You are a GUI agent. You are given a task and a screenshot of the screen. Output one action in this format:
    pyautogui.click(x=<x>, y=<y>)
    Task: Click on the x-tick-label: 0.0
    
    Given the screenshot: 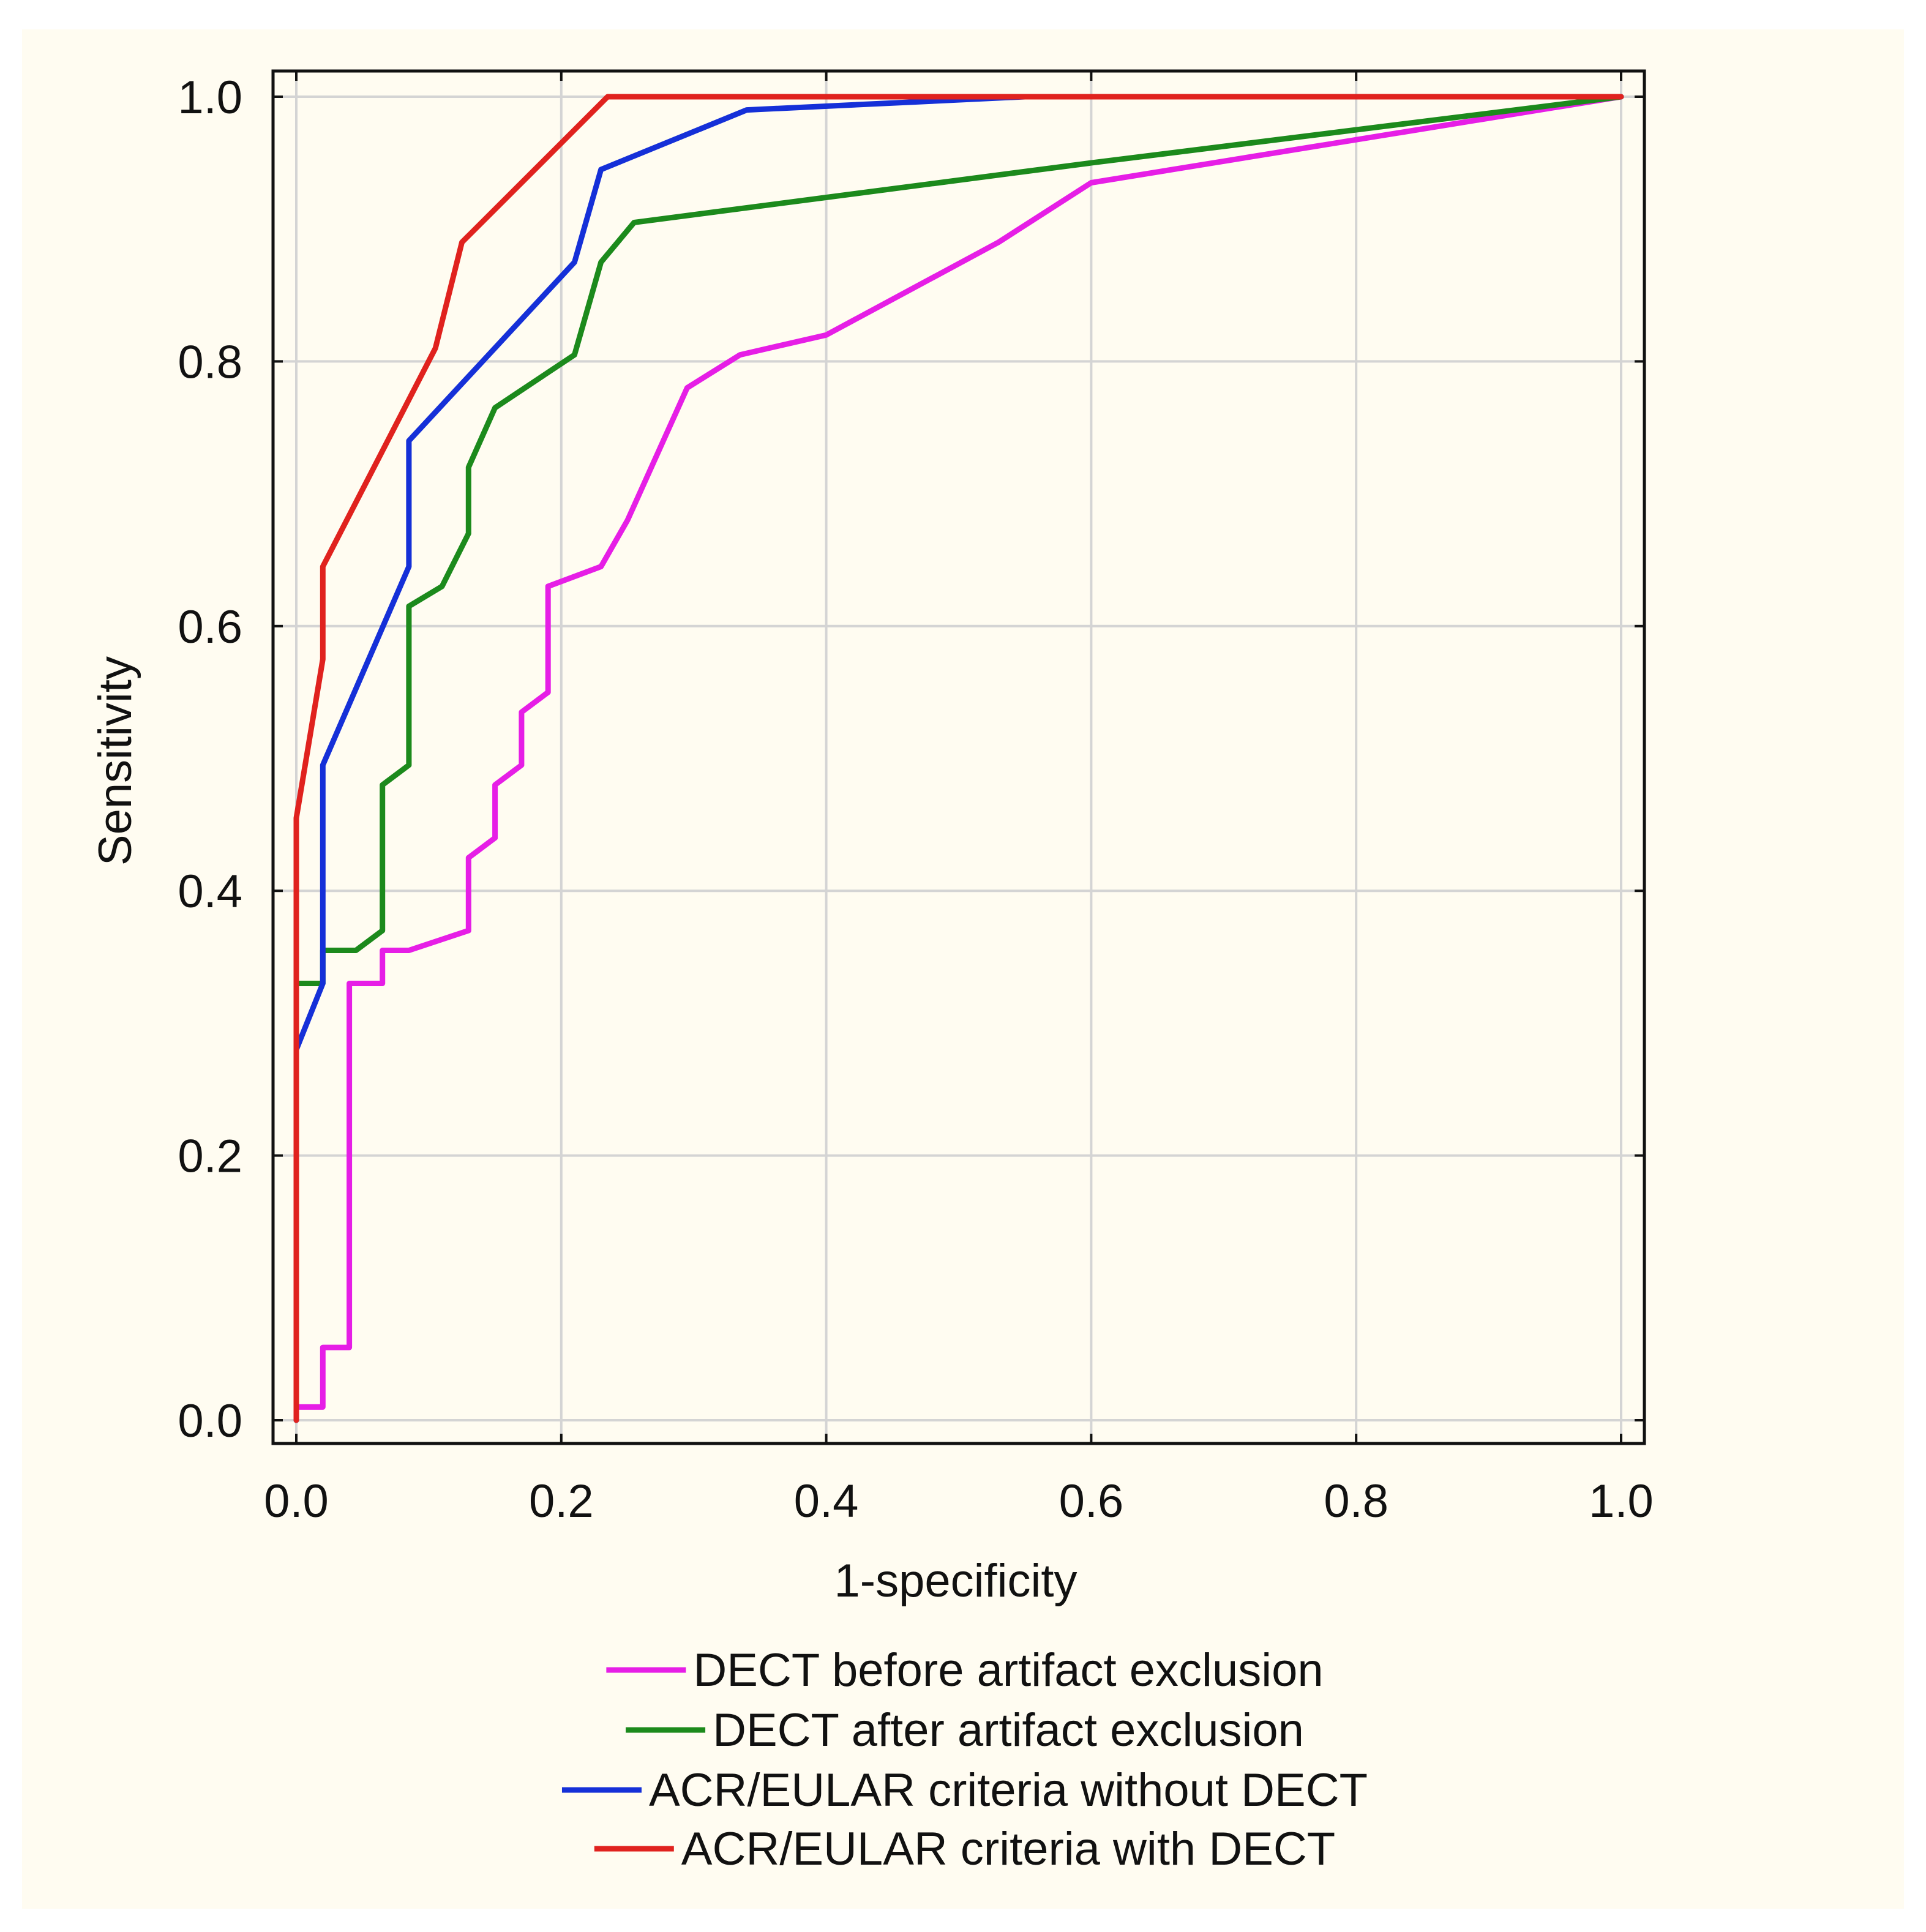 What is the action you would take?
    pyautogui.click(x=296, y=1501)
    